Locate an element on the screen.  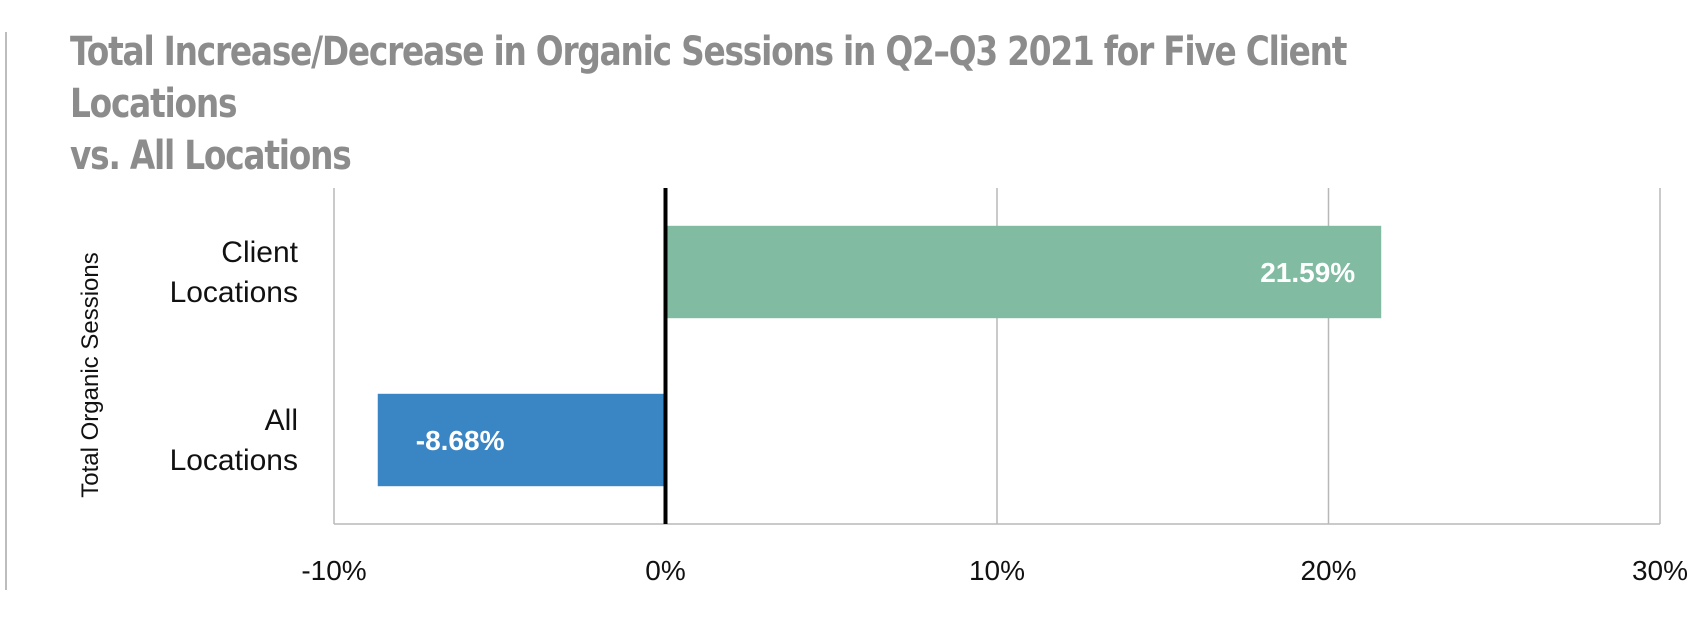
category-label-1: All Locations is located at coordinates (234, 440).